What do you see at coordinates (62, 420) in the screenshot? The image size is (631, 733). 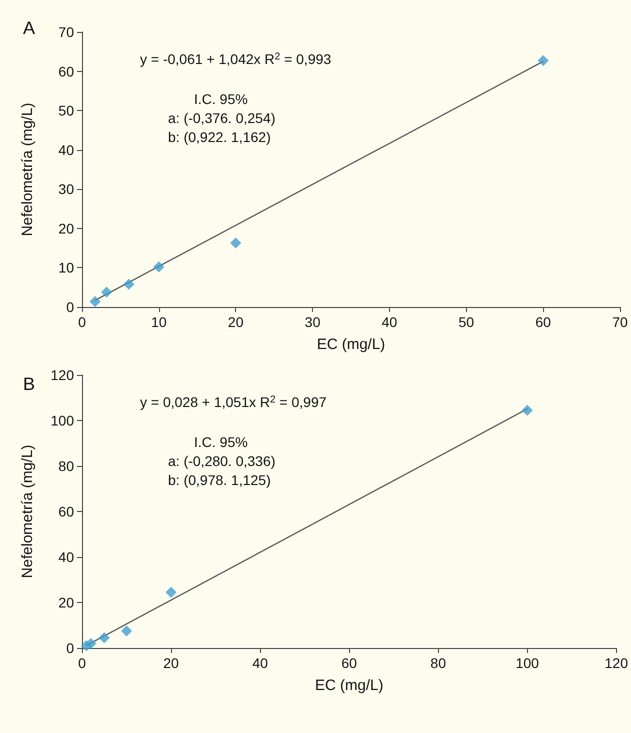 I see `y-tick-label: 100` at bounding box center [62, 420].